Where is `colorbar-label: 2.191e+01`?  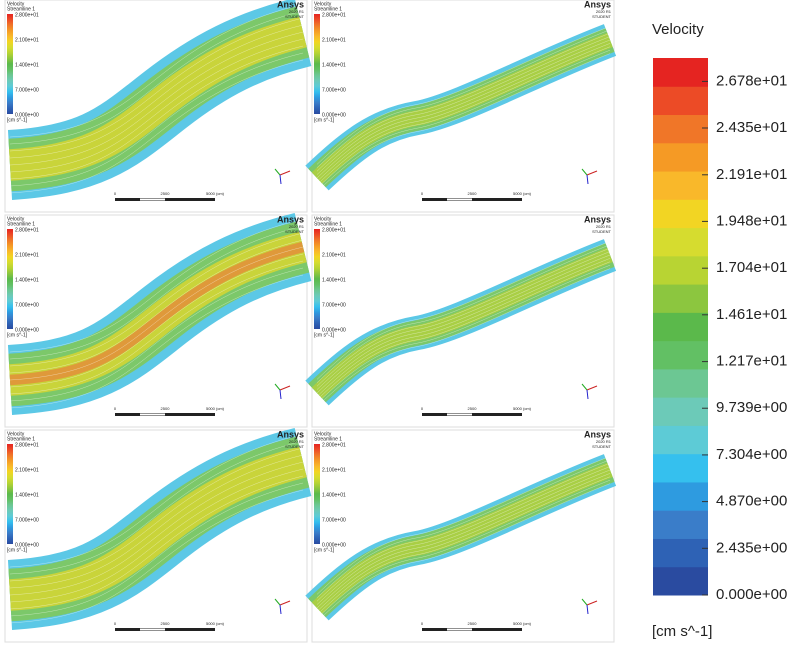
colorbar-label: 2.191e+01 is located at coordinates (751, 174).